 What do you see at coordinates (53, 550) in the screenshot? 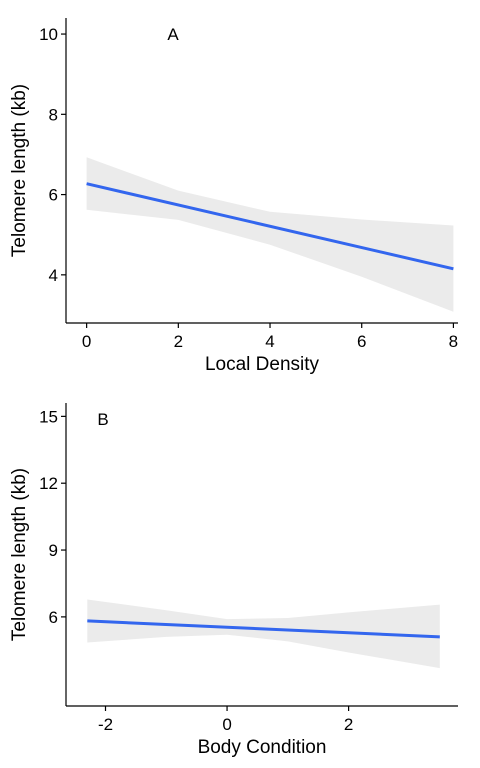
I see `panel-b-y-tick-label: 9` at bounding box center [53, 550].